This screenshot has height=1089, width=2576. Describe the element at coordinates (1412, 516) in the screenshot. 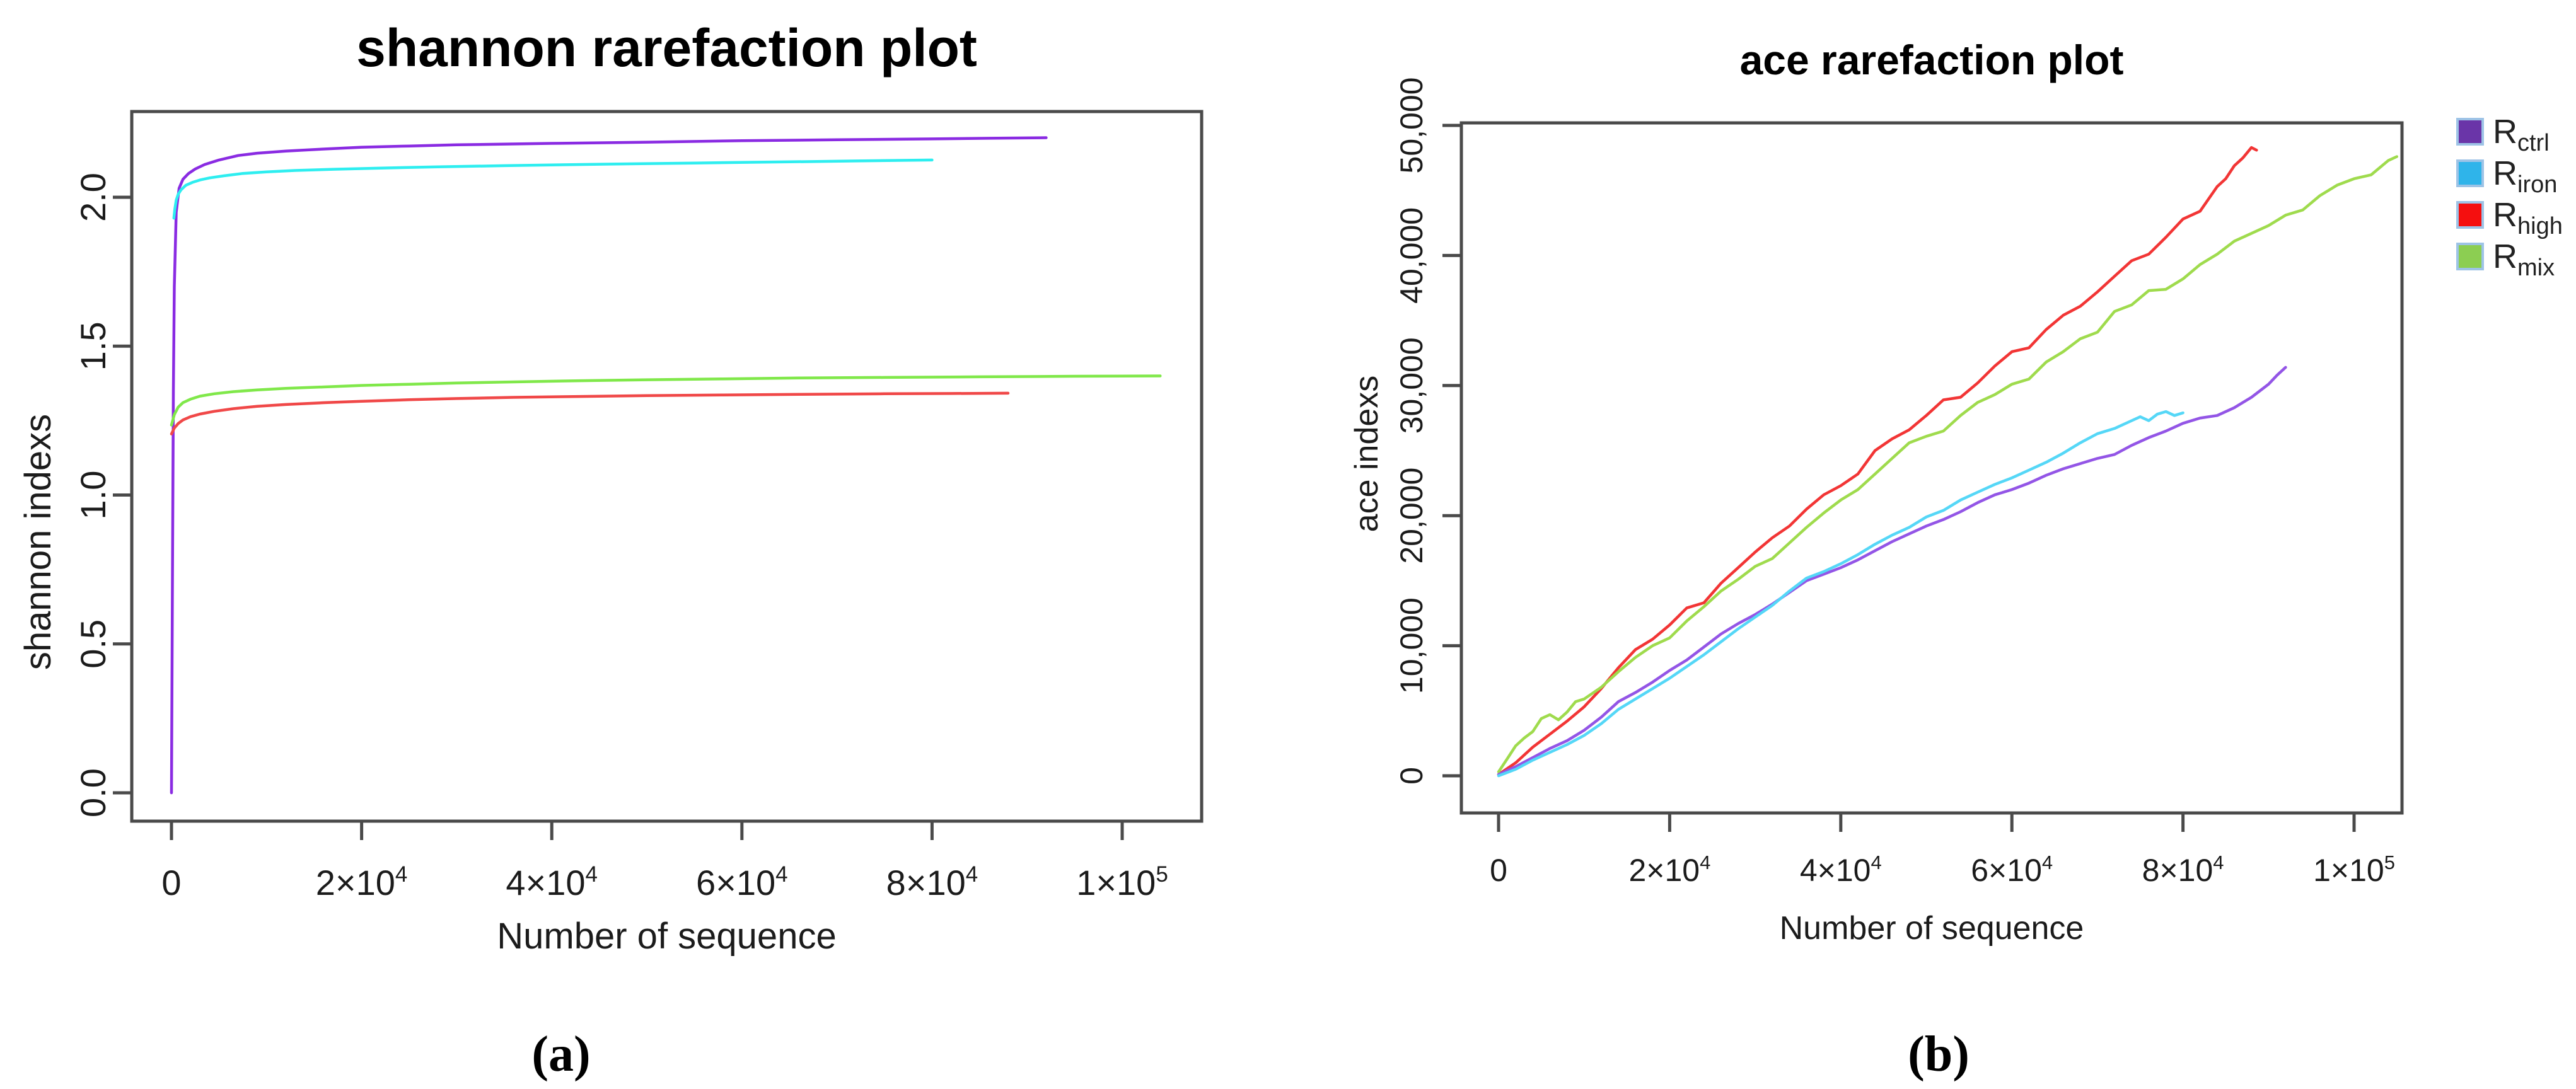

I see `y-tick-label: 20,000` at that location.